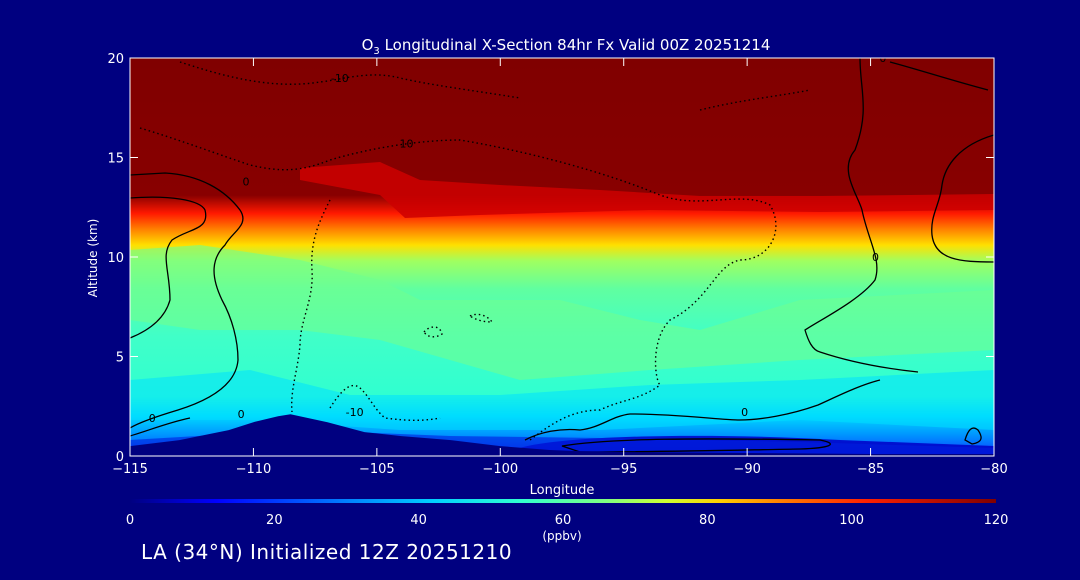 The width and height of the screenshot is (1080, 580). What do you see at coordinates (500, 469) in the screenshot?
I see `x-tick-label: −100` at bounding box center [500, 469].